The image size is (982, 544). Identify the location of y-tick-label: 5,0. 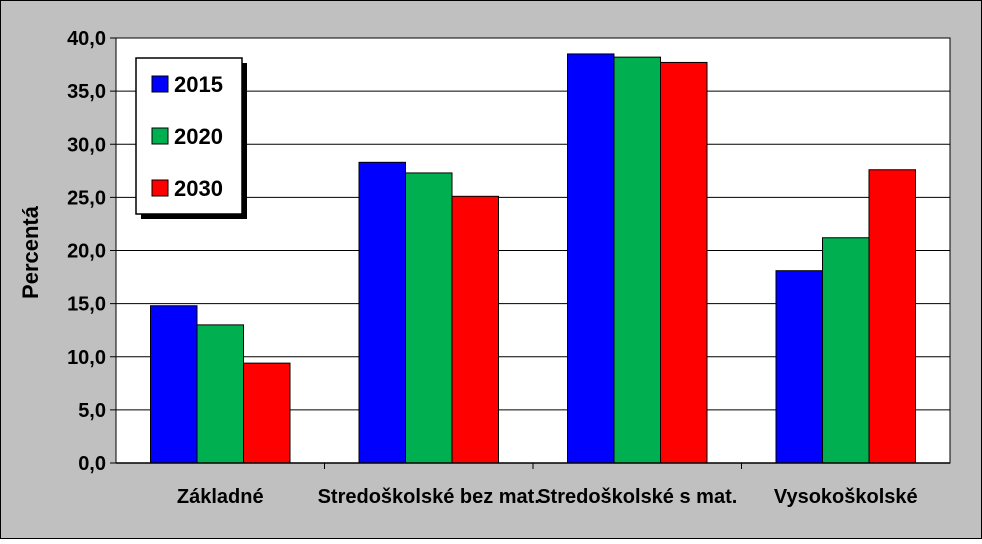
(92, 411).